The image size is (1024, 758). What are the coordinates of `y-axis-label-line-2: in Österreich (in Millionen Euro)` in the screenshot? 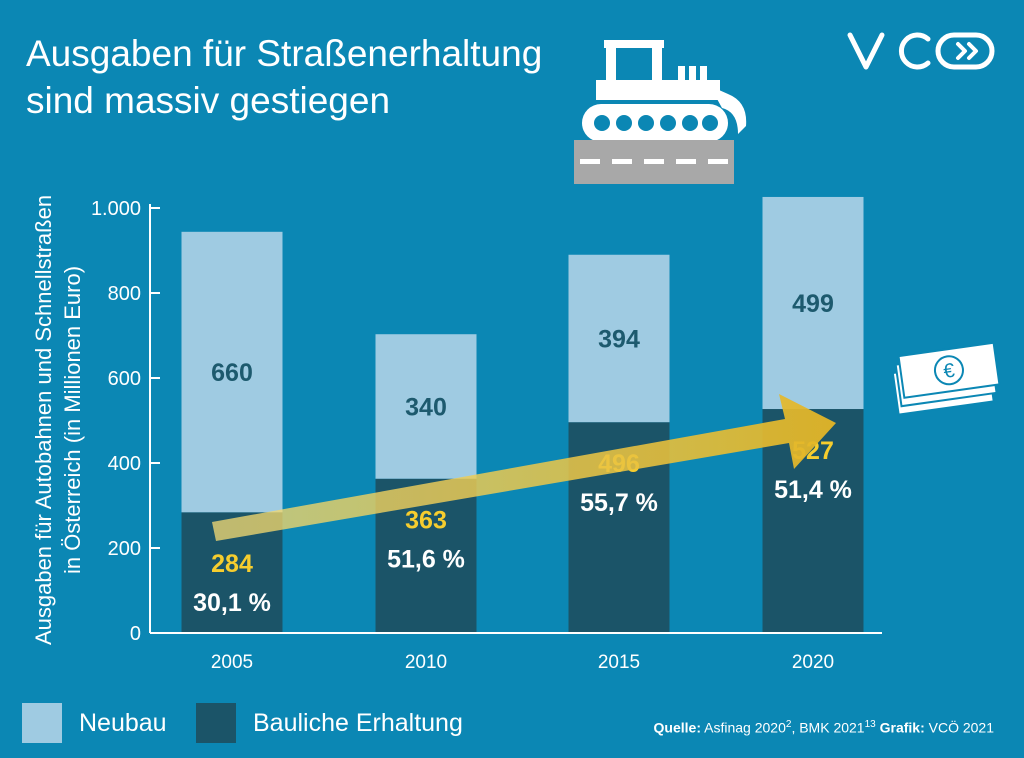 It's located at (72, 420).